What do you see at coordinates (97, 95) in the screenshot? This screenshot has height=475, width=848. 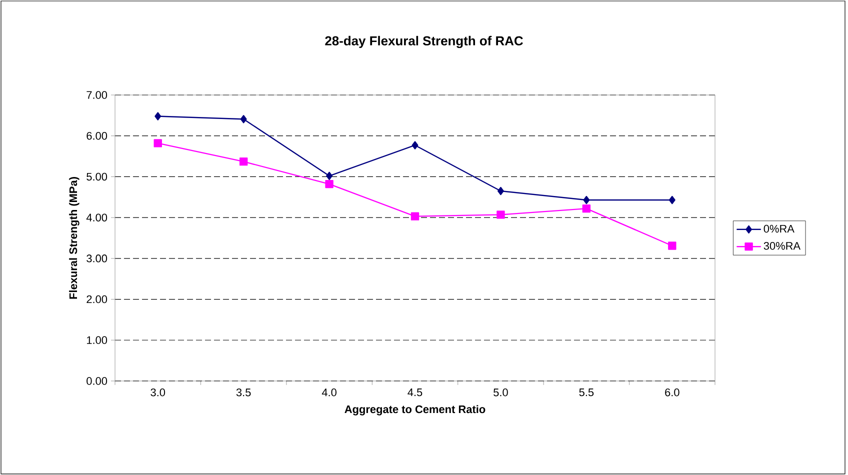 I see `y-tick-label: 7.00` at bounding box center [97, 95].